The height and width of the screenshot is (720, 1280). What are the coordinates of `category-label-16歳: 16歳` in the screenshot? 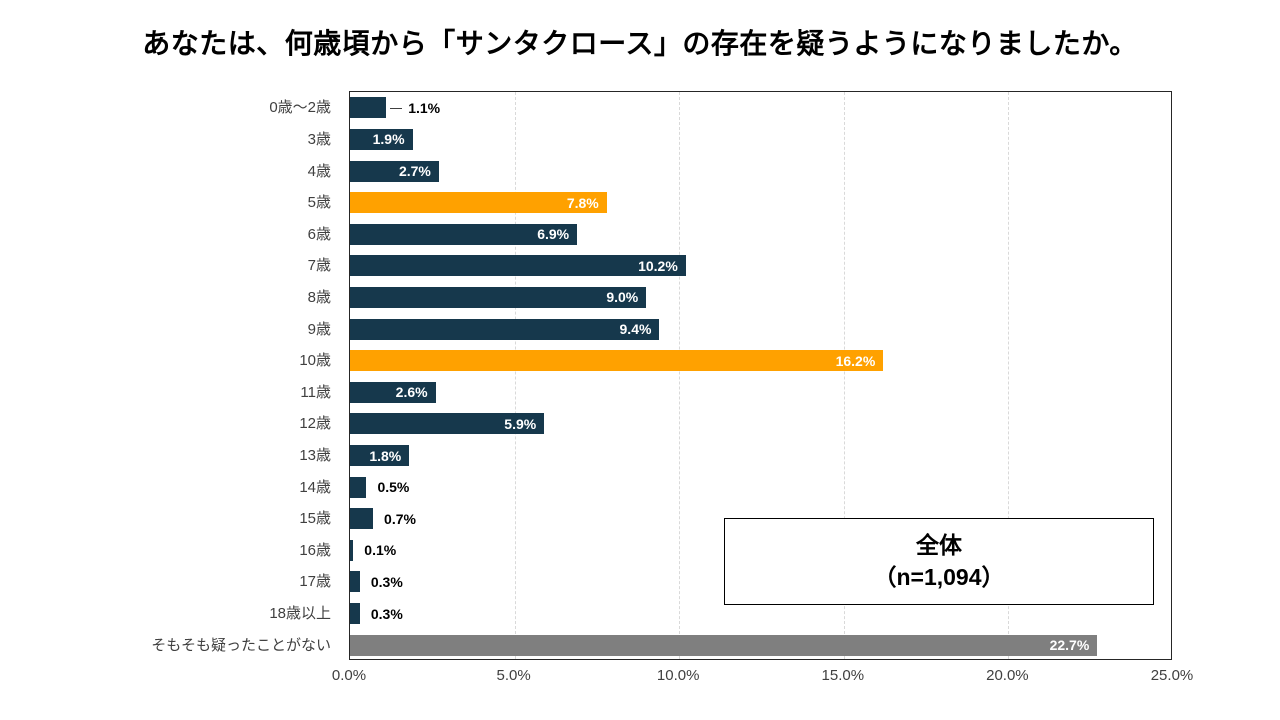 It's located at (315, 550).